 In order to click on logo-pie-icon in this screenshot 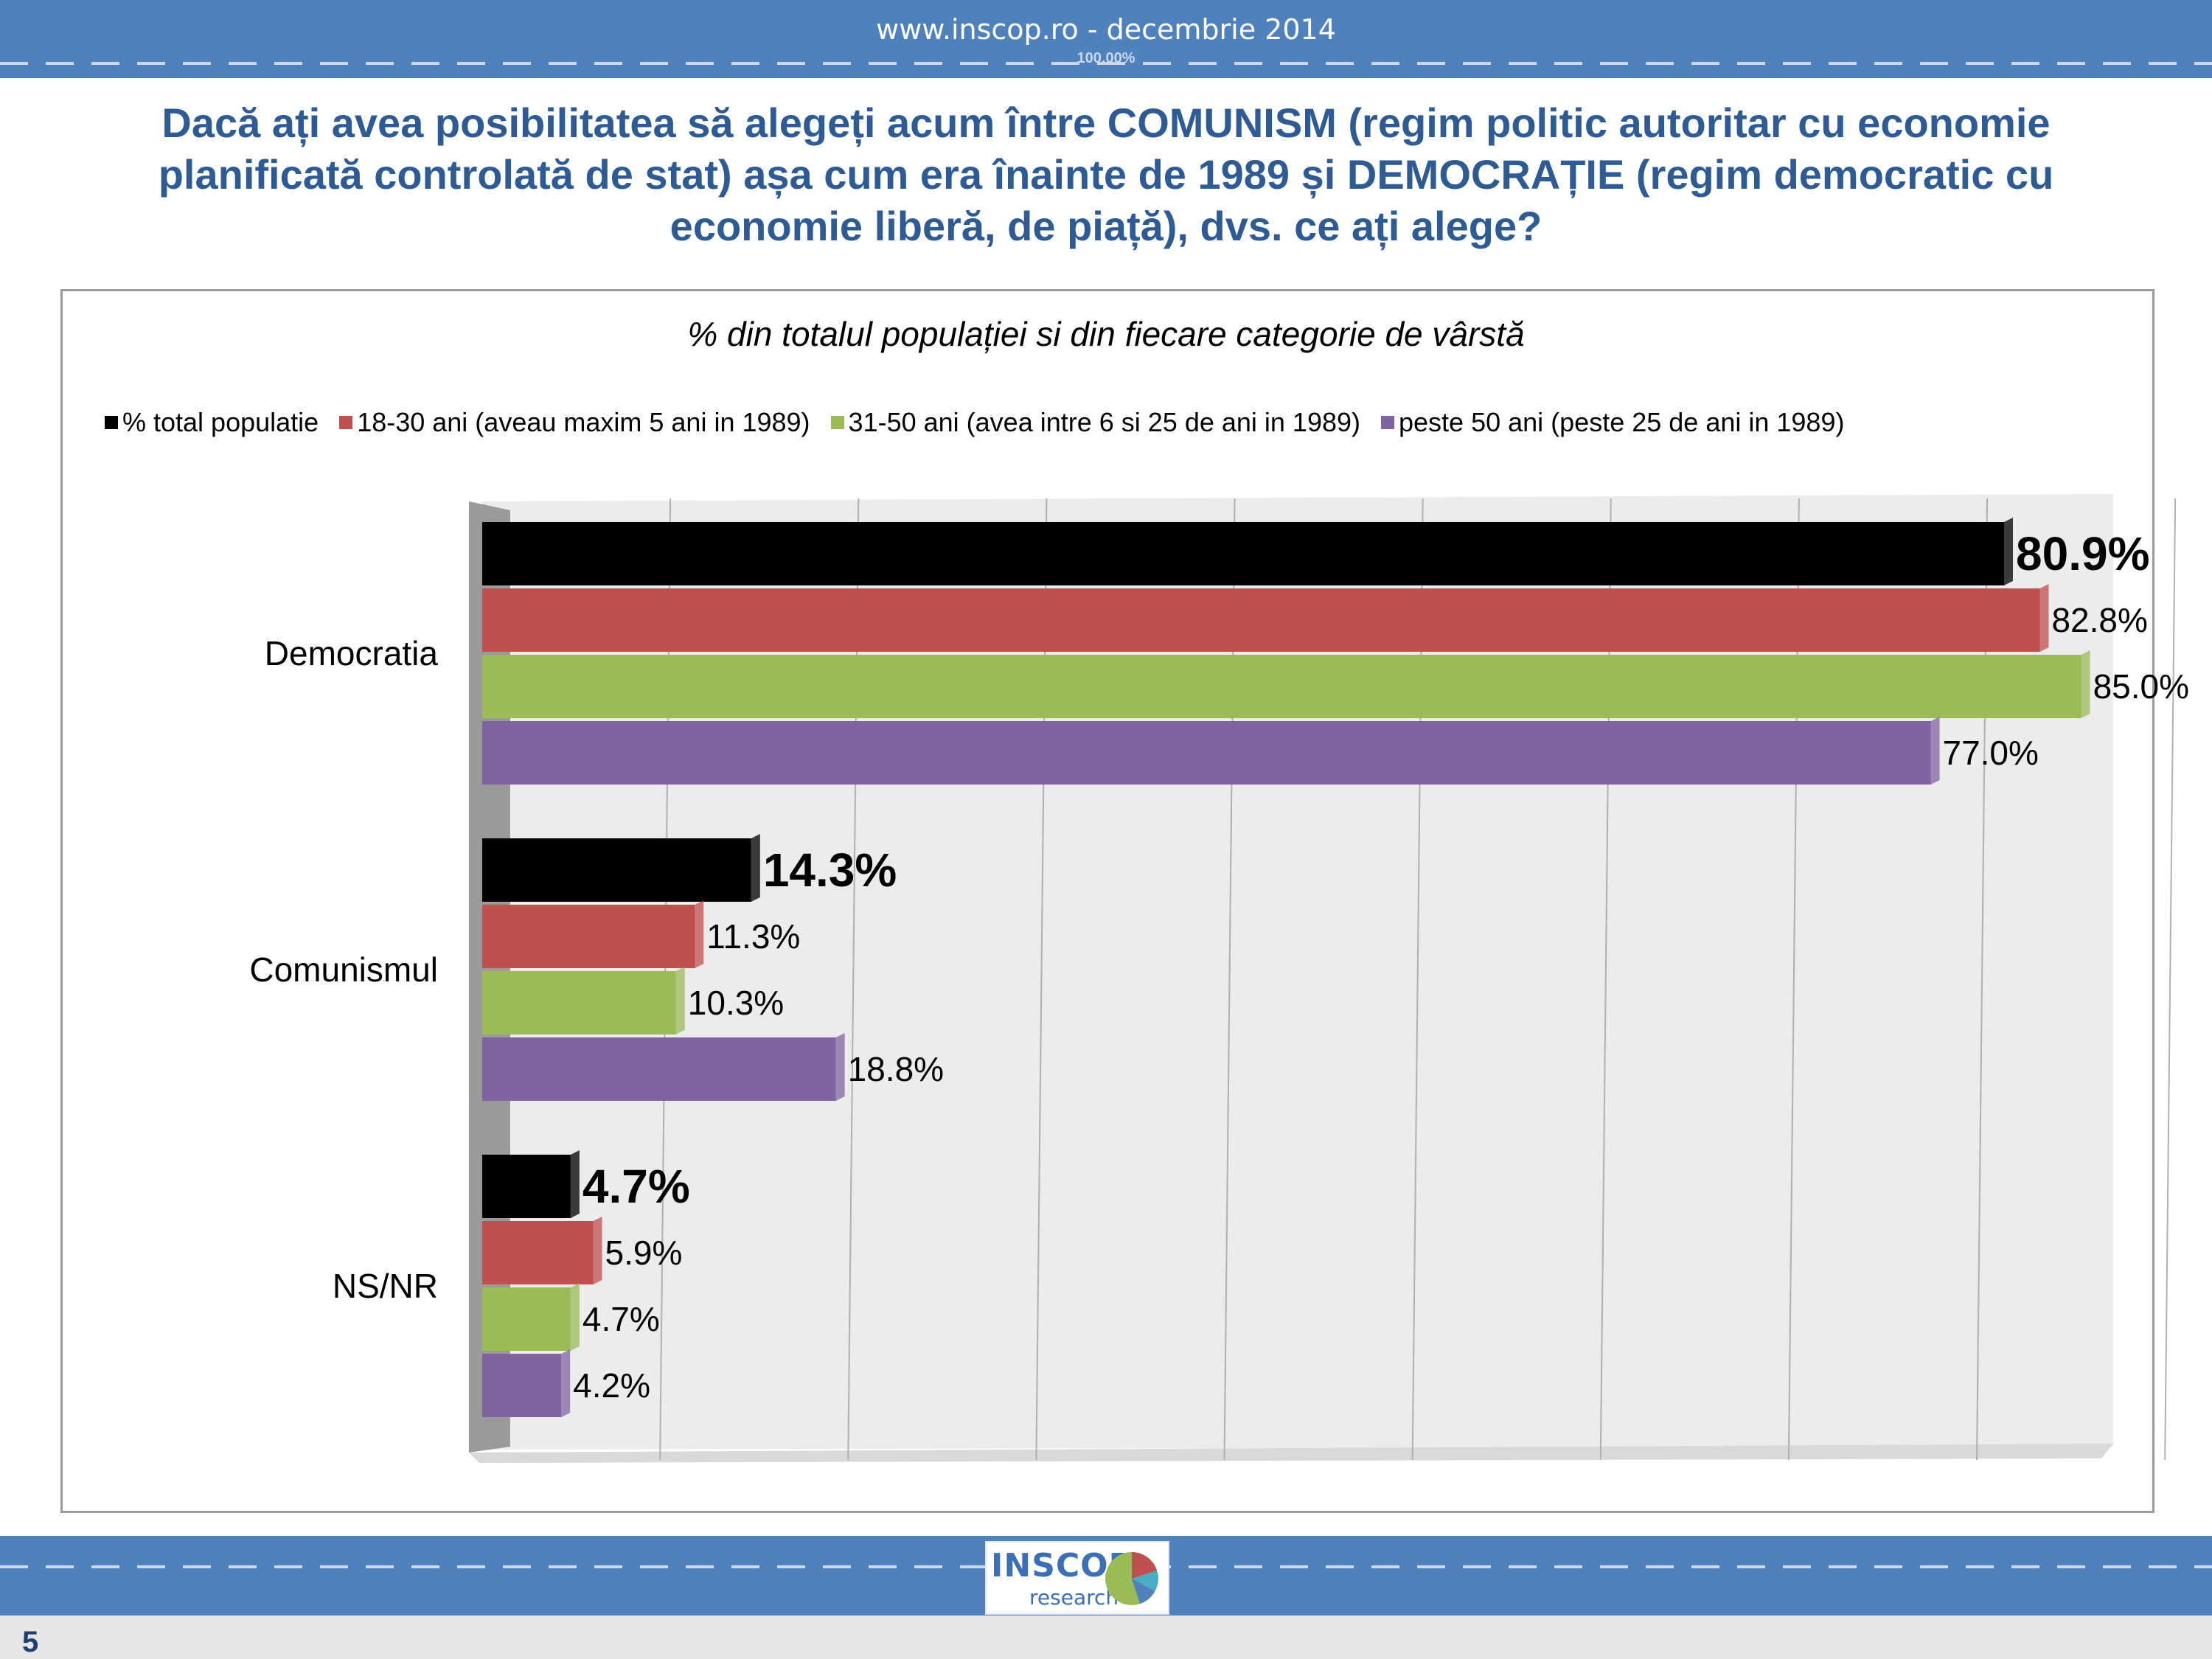, I will do `click(1131, 1578)`.